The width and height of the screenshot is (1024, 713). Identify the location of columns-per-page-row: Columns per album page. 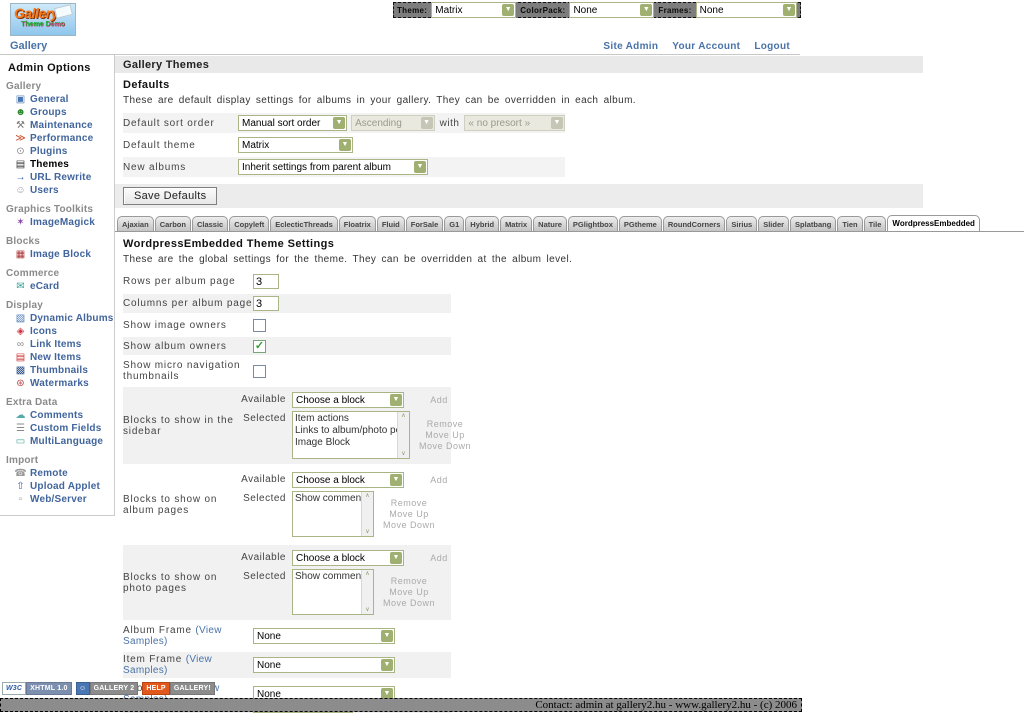
(287, 303).